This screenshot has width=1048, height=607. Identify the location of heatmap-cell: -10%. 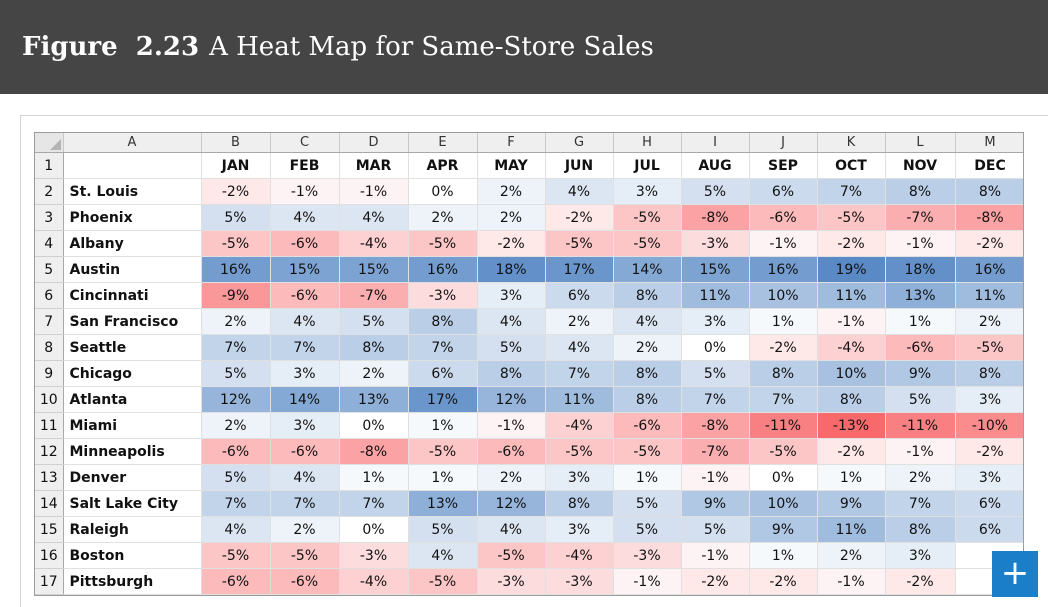
(989, 425).